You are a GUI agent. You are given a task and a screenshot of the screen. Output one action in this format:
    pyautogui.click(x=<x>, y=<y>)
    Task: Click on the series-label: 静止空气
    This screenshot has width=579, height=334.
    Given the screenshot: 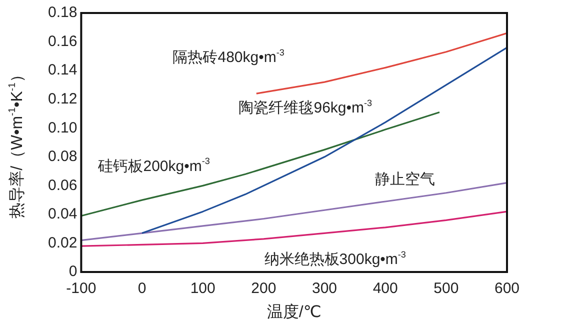 What is the action you would take?
    pyautogui.click(x=405, y=179)
    